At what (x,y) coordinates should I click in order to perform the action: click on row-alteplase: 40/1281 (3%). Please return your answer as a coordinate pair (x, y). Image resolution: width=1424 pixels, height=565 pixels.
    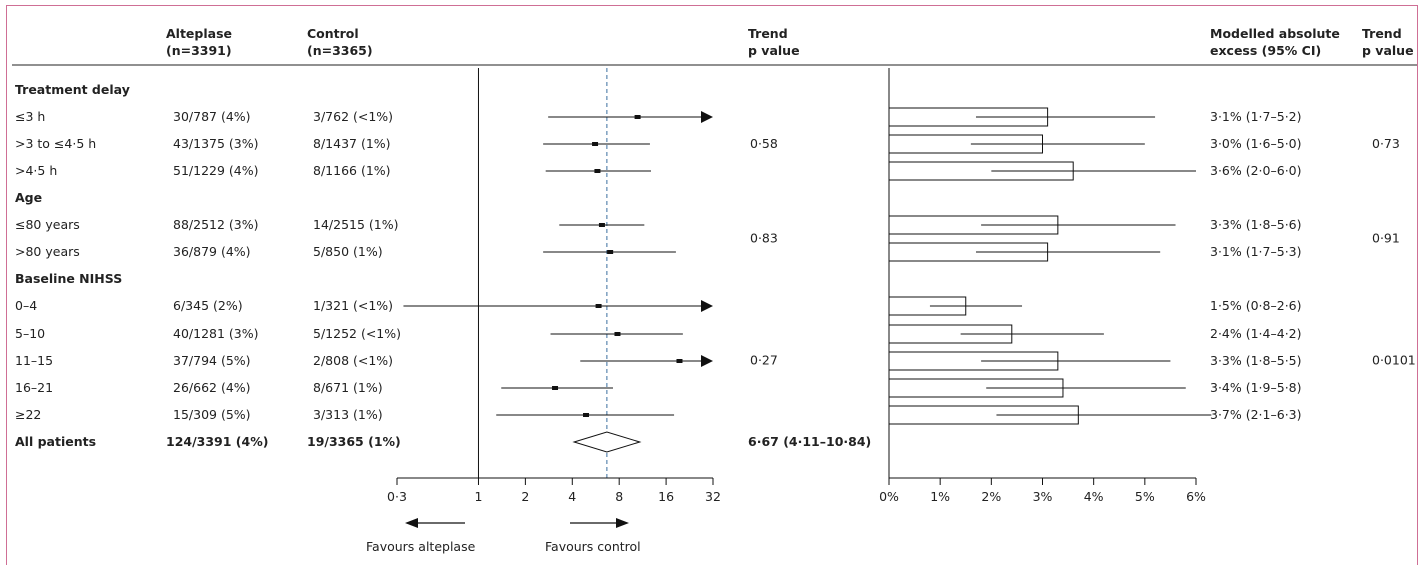
    Looking at the image, I should click on (216, 333).